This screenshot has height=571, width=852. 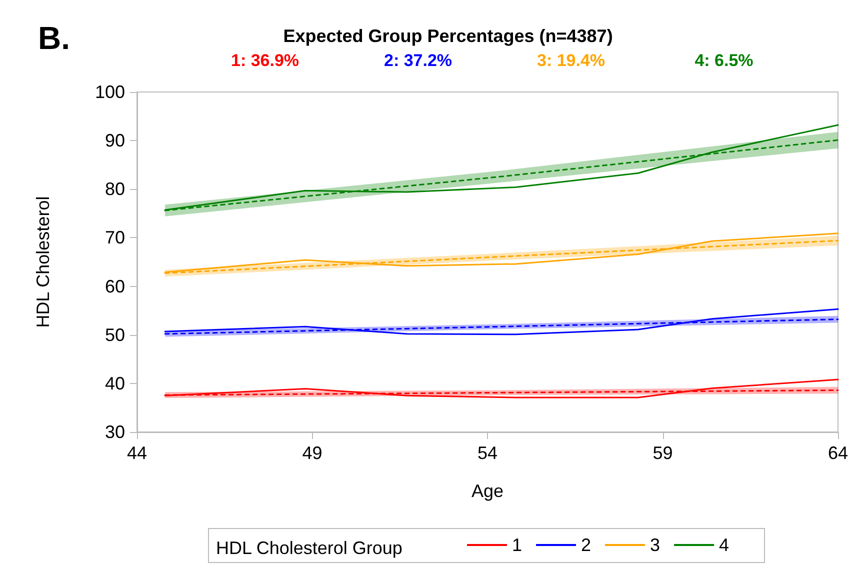 What do you see at coordinates (109, 92) in the screenshot?
I see `y-tick-label: 100` at bounding box center [109, 92].